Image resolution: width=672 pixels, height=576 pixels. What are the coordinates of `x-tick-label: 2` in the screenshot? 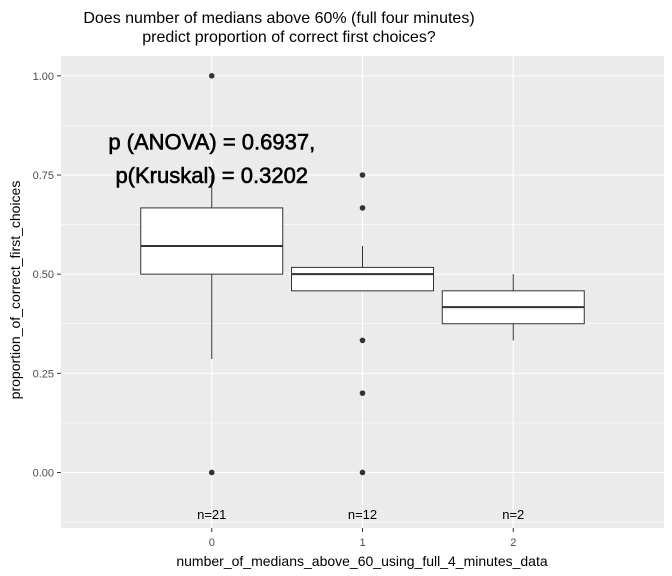 It's located at (513, 543).